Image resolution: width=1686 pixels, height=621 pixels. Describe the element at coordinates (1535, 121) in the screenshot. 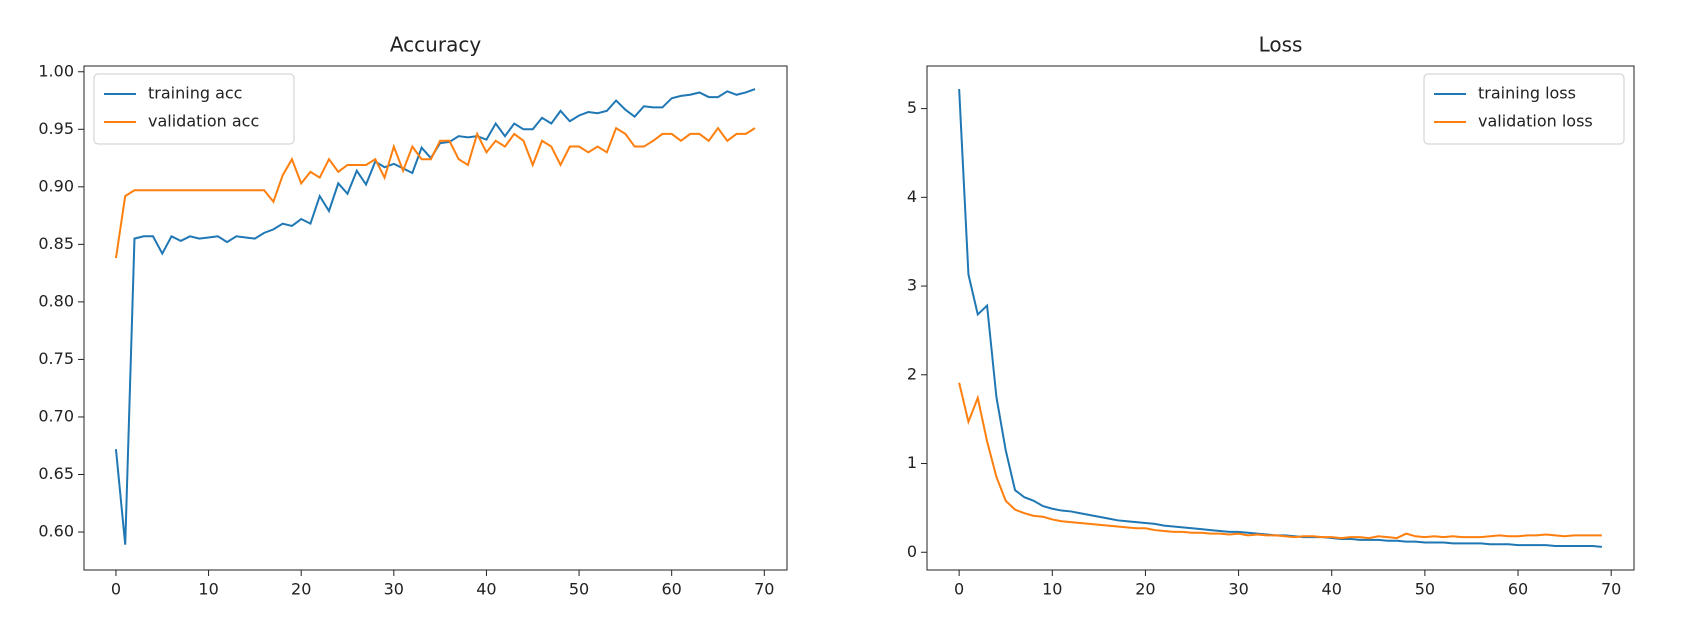

I see `legend-label: validation loss` at that location.